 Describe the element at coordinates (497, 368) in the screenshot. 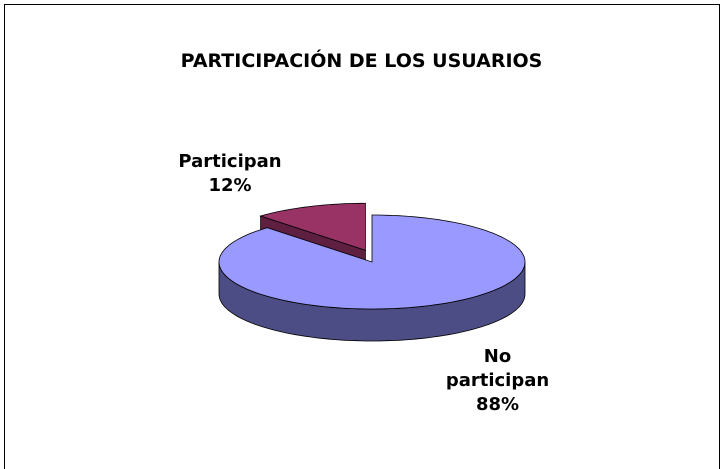

I see `slice-category: No participan` at that location.